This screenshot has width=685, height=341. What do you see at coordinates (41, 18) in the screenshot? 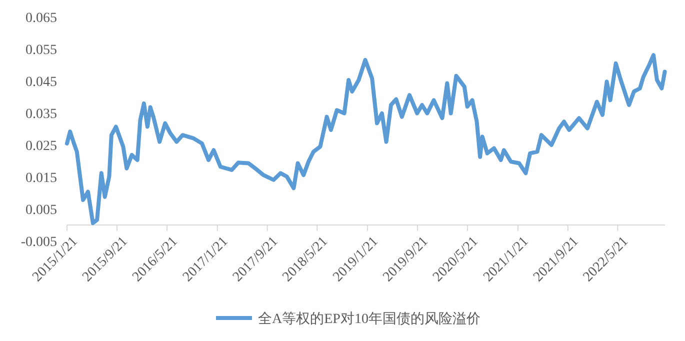
I see `y-tick-label: 0.065` at bounding box center [41, 18].